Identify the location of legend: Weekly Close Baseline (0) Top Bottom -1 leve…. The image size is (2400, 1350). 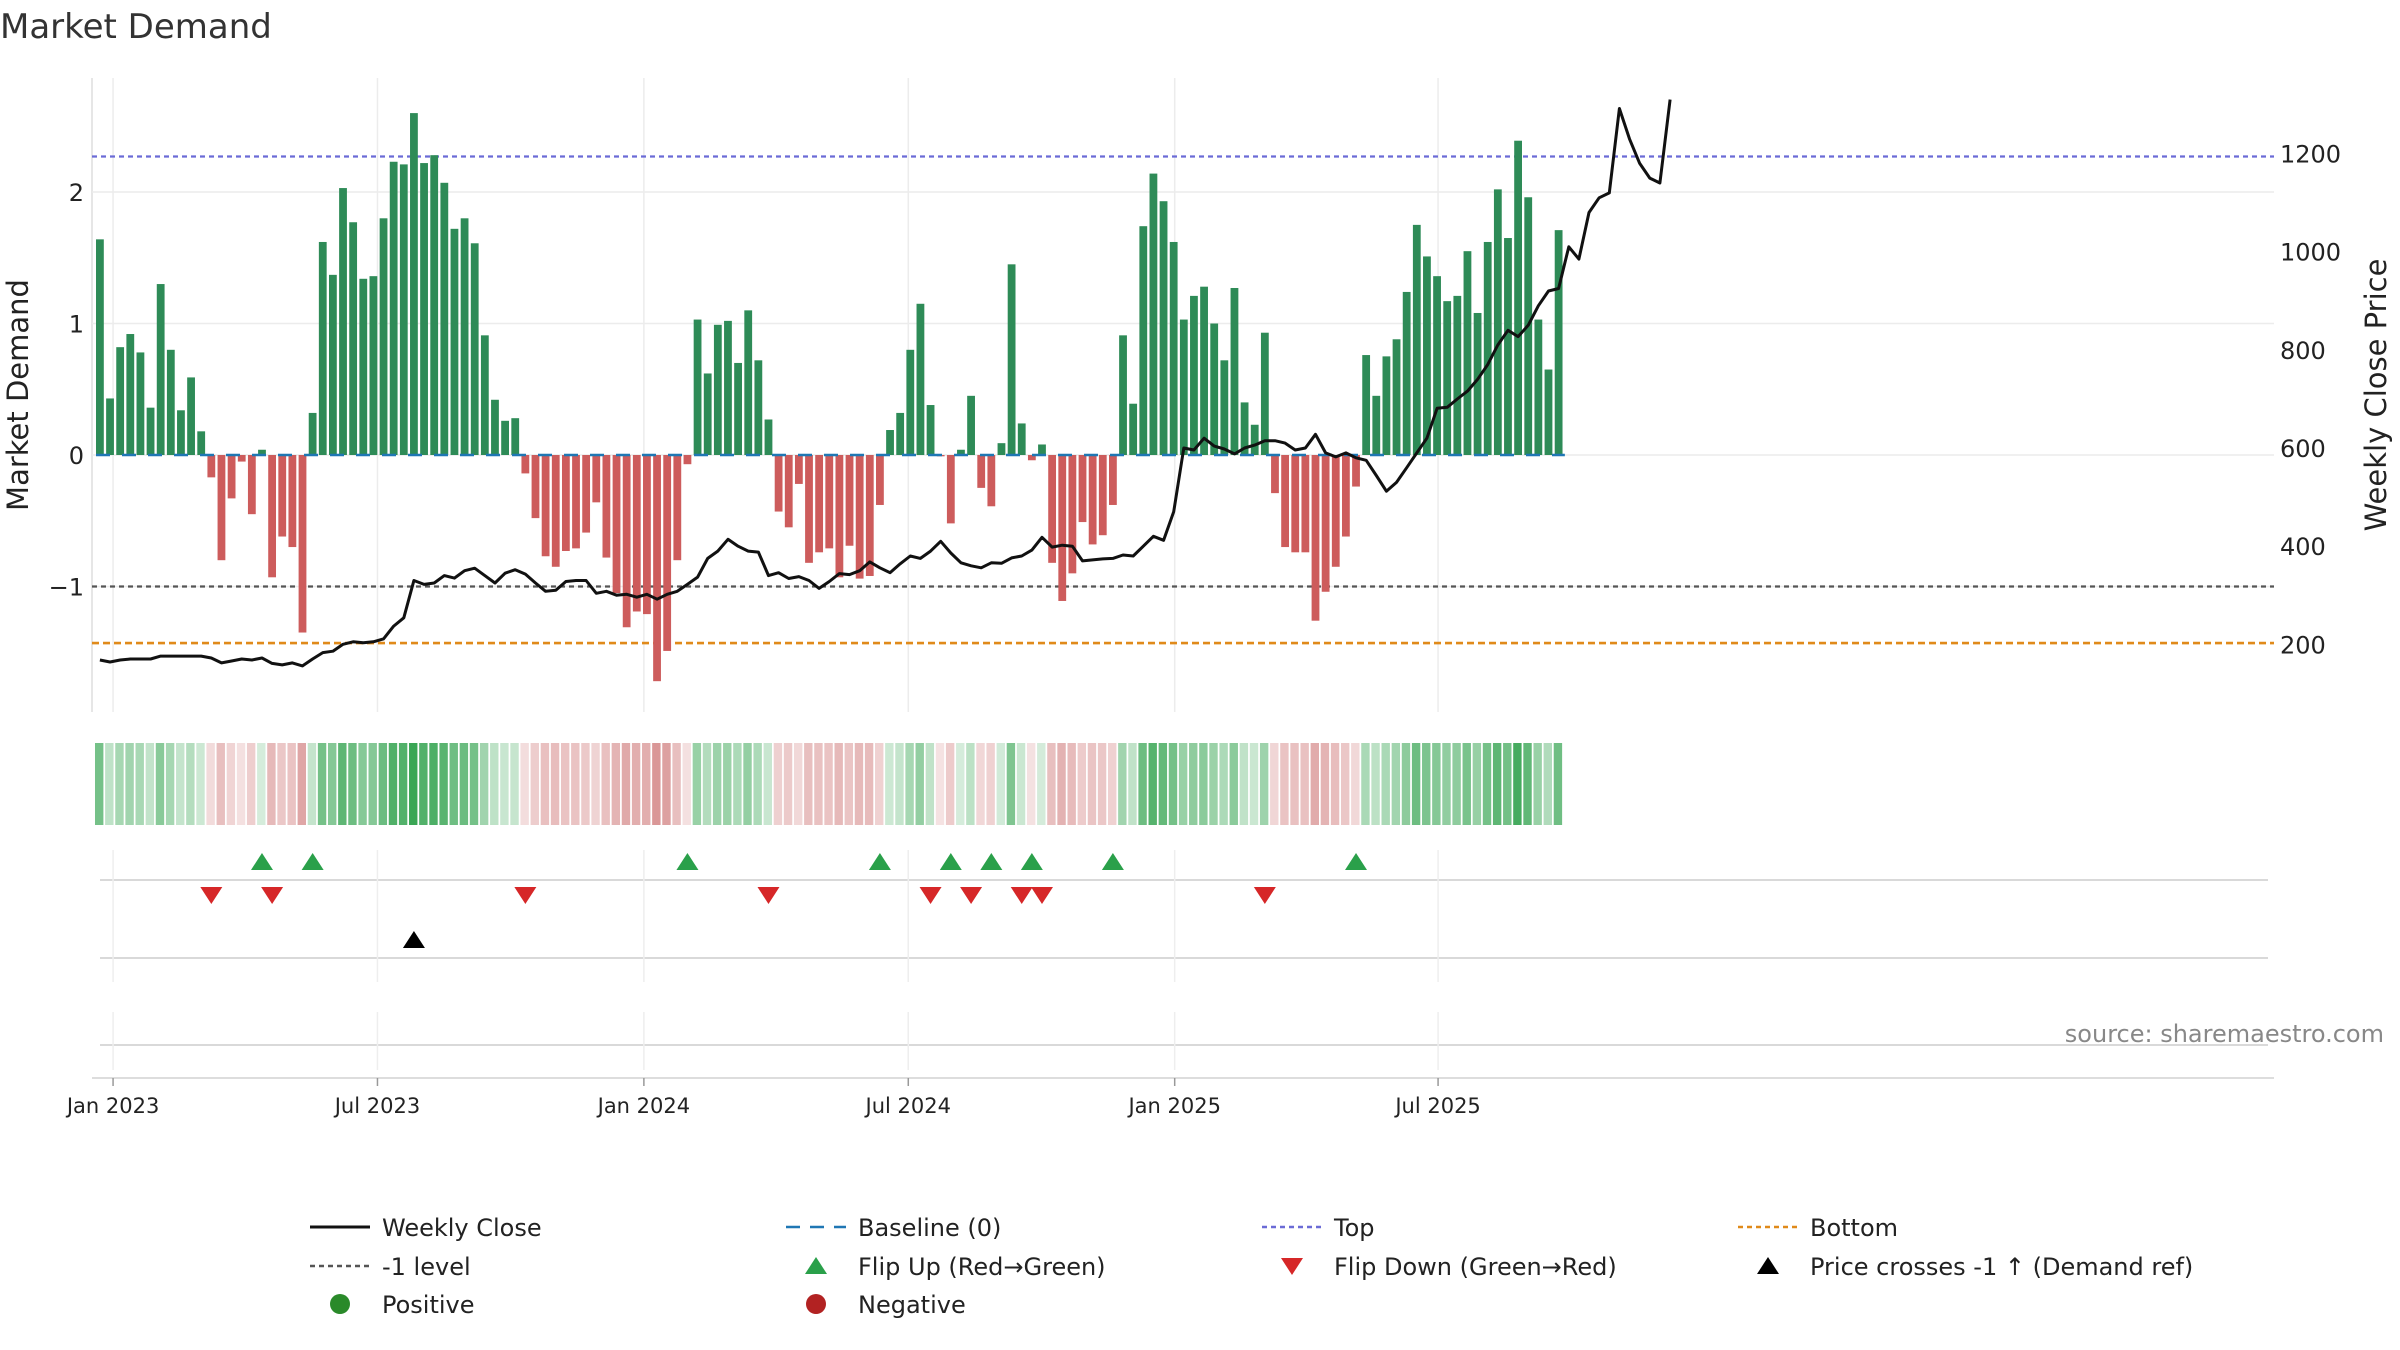
(1251, 1266).